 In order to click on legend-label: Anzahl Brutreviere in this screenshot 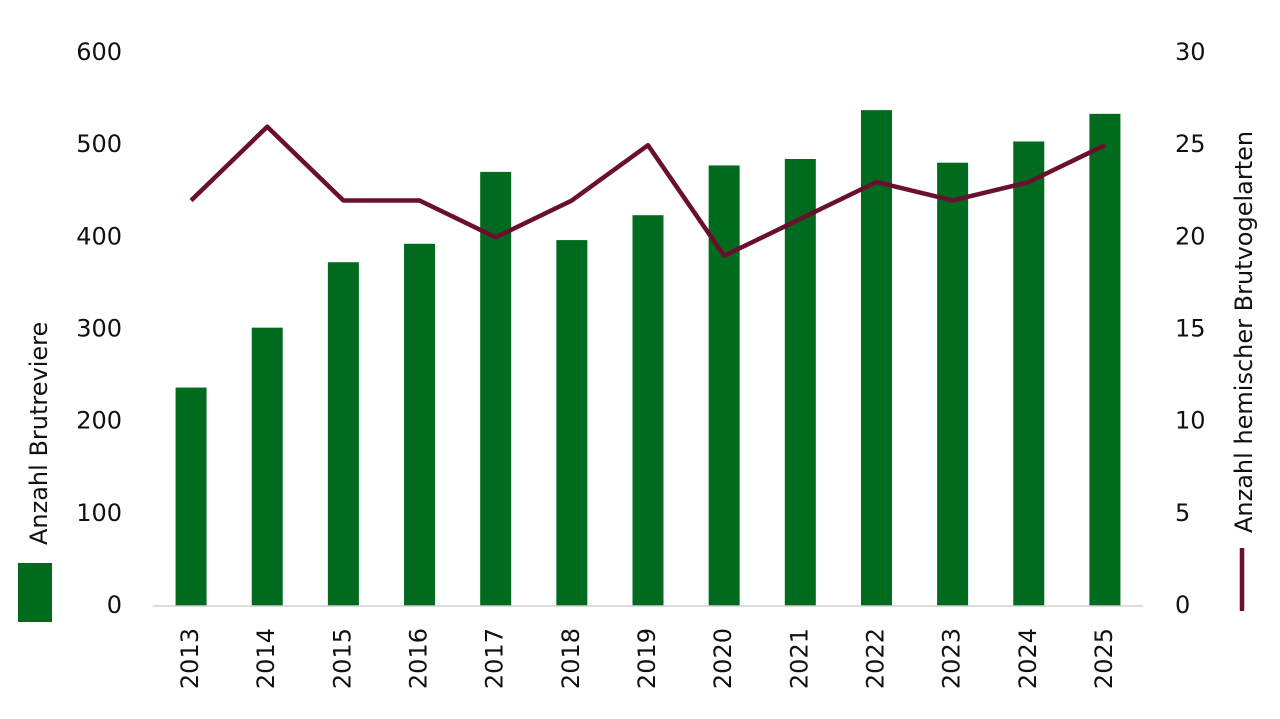, I will do `click(39, 433)`.